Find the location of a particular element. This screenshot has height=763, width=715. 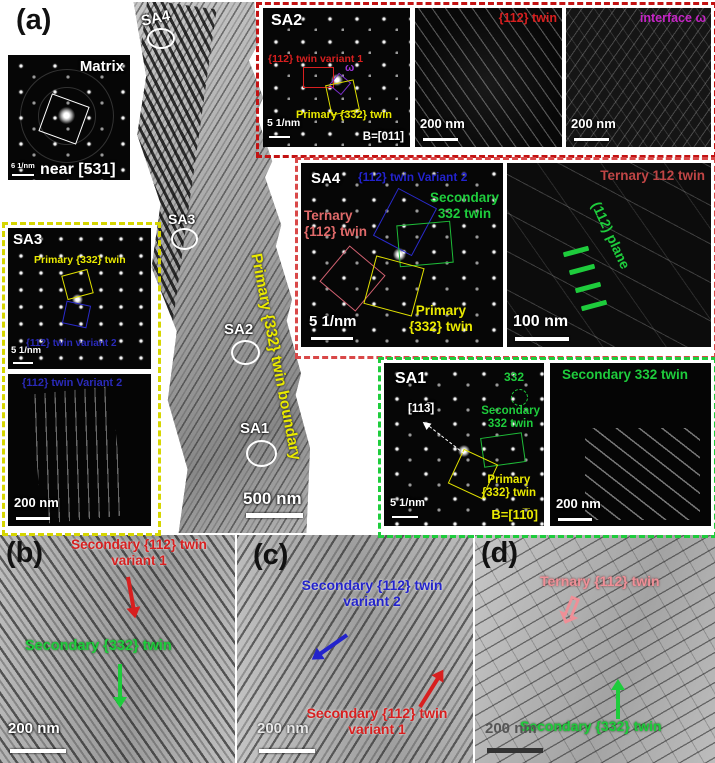

sa1-green-line1: Secondary is located at coordinates (510, 411).